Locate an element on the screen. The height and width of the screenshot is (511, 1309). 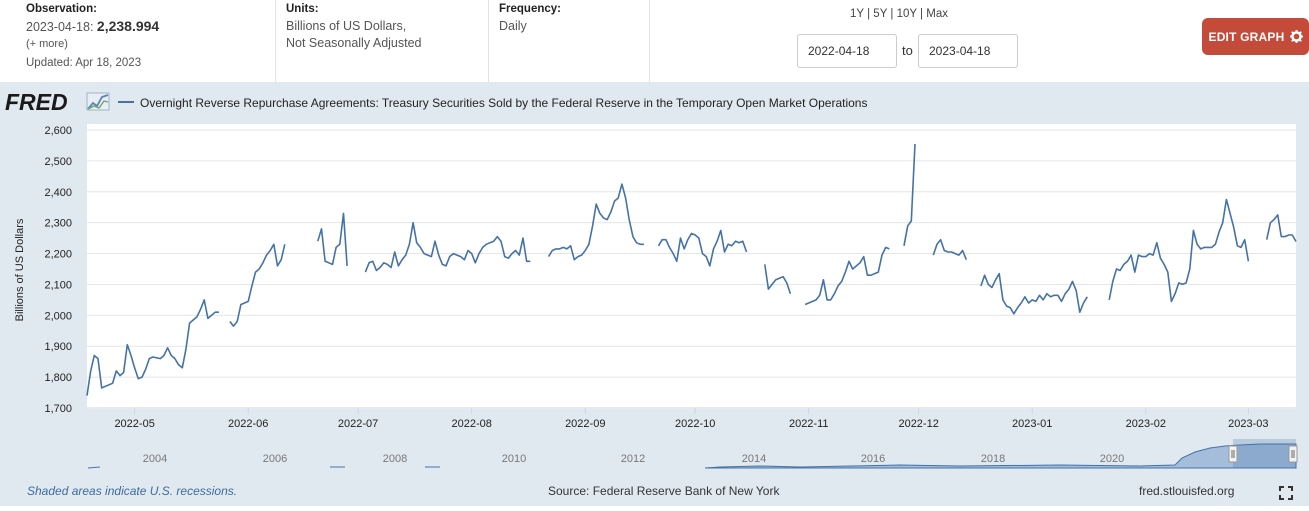
navigator-year-label: 2010 is located at coordinates (514, 459).